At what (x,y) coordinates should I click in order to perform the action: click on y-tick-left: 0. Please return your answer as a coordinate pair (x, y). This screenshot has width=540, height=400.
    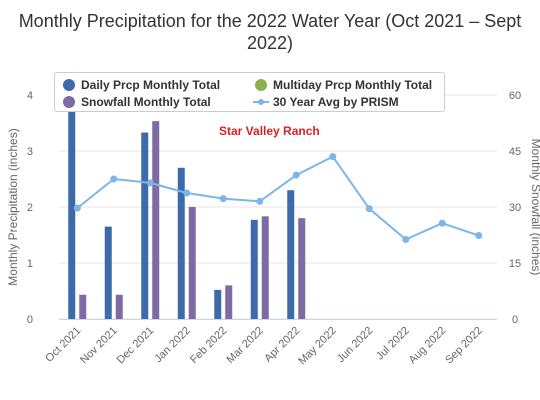
    Looking at the image, I should click on (30, 320).